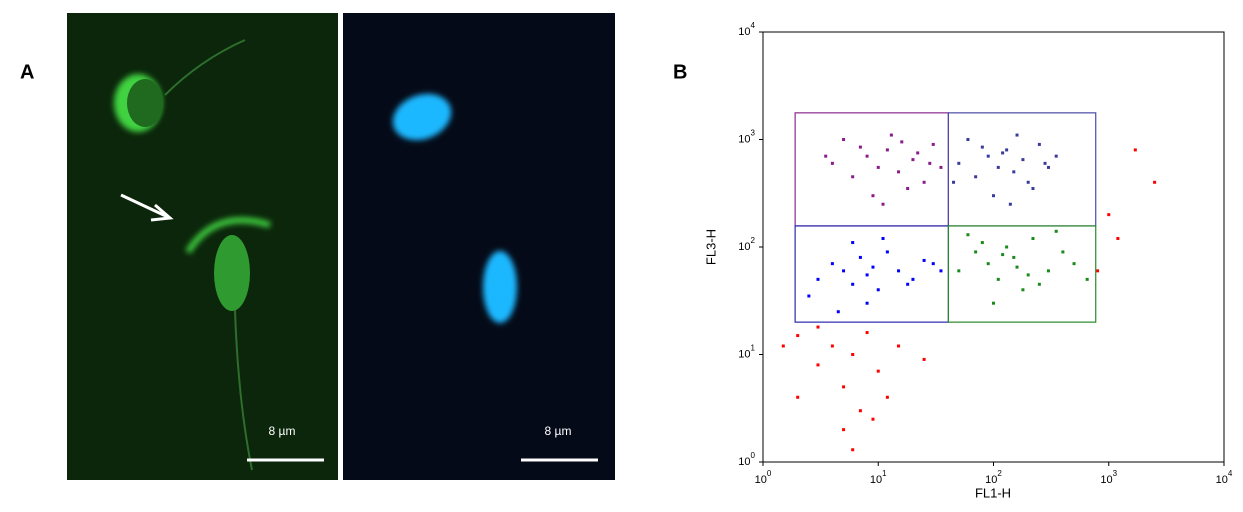  I want to click on y-tick-label: 10⁰, so click(746, 459).